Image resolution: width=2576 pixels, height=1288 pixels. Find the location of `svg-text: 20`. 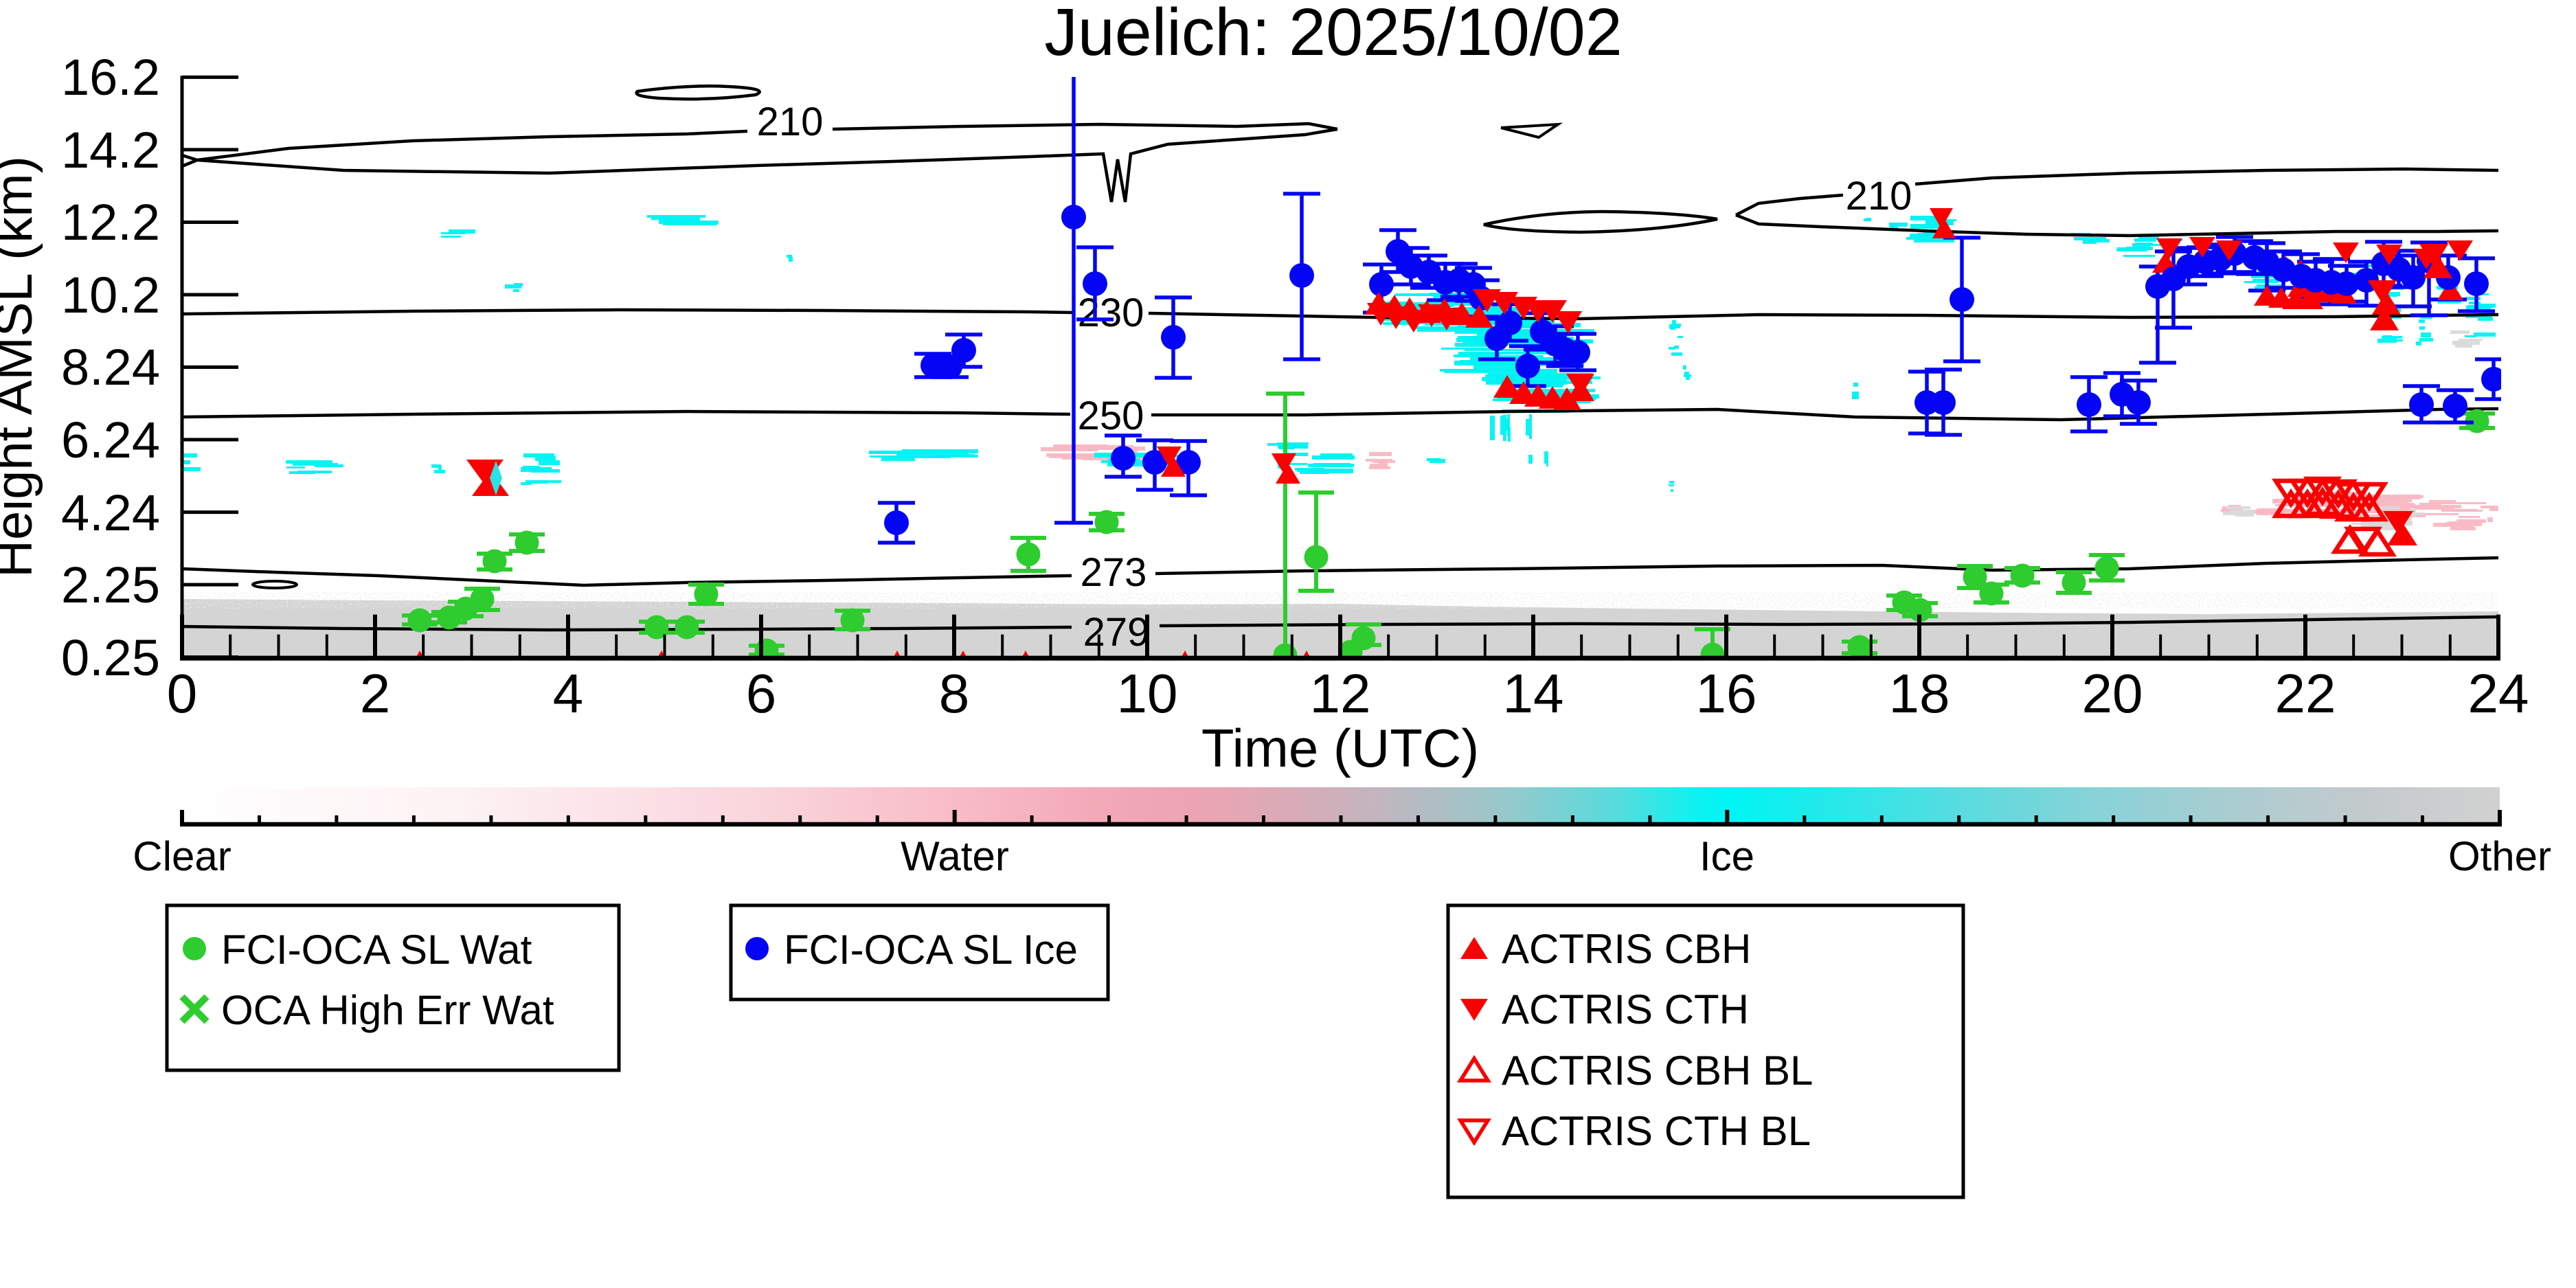

svg-text: 20 is located at coordinates (2112, 693).